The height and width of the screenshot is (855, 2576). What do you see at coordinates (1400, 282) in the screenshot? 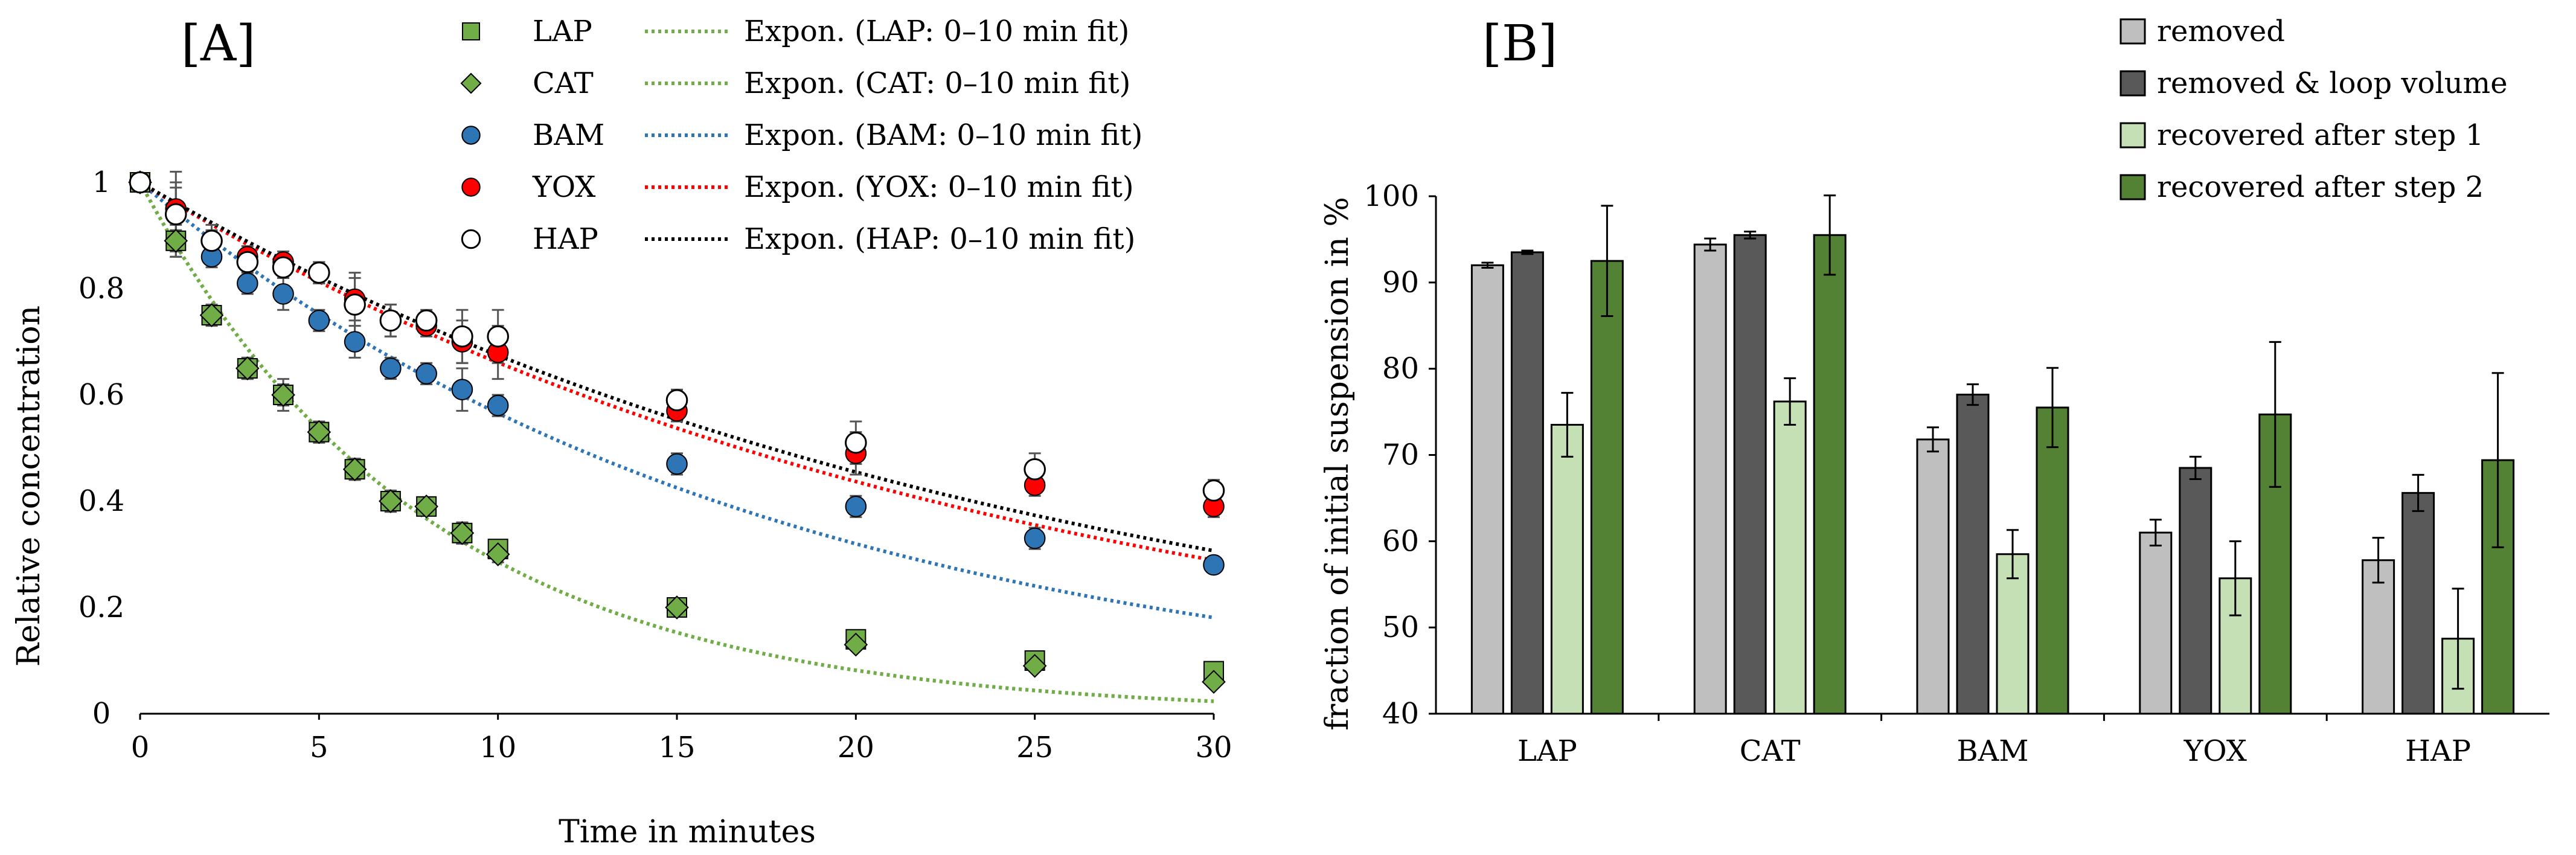
I see `panel-b-y-tick-label: 90` at bounding box center [1400, 282].